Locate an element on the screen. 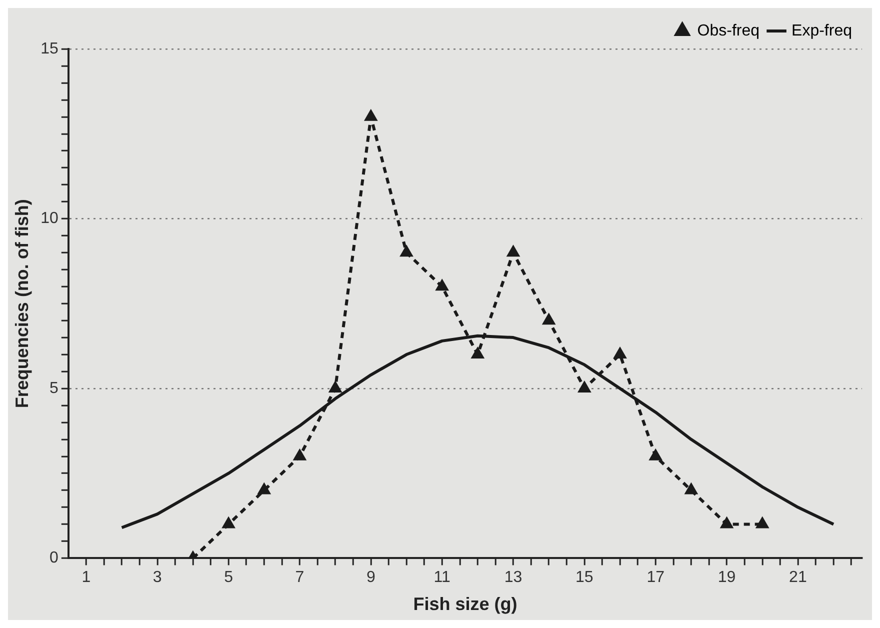 This screenshot has width=880, height=628. y-tick-label: 10 is located at coordinates (49, 219).